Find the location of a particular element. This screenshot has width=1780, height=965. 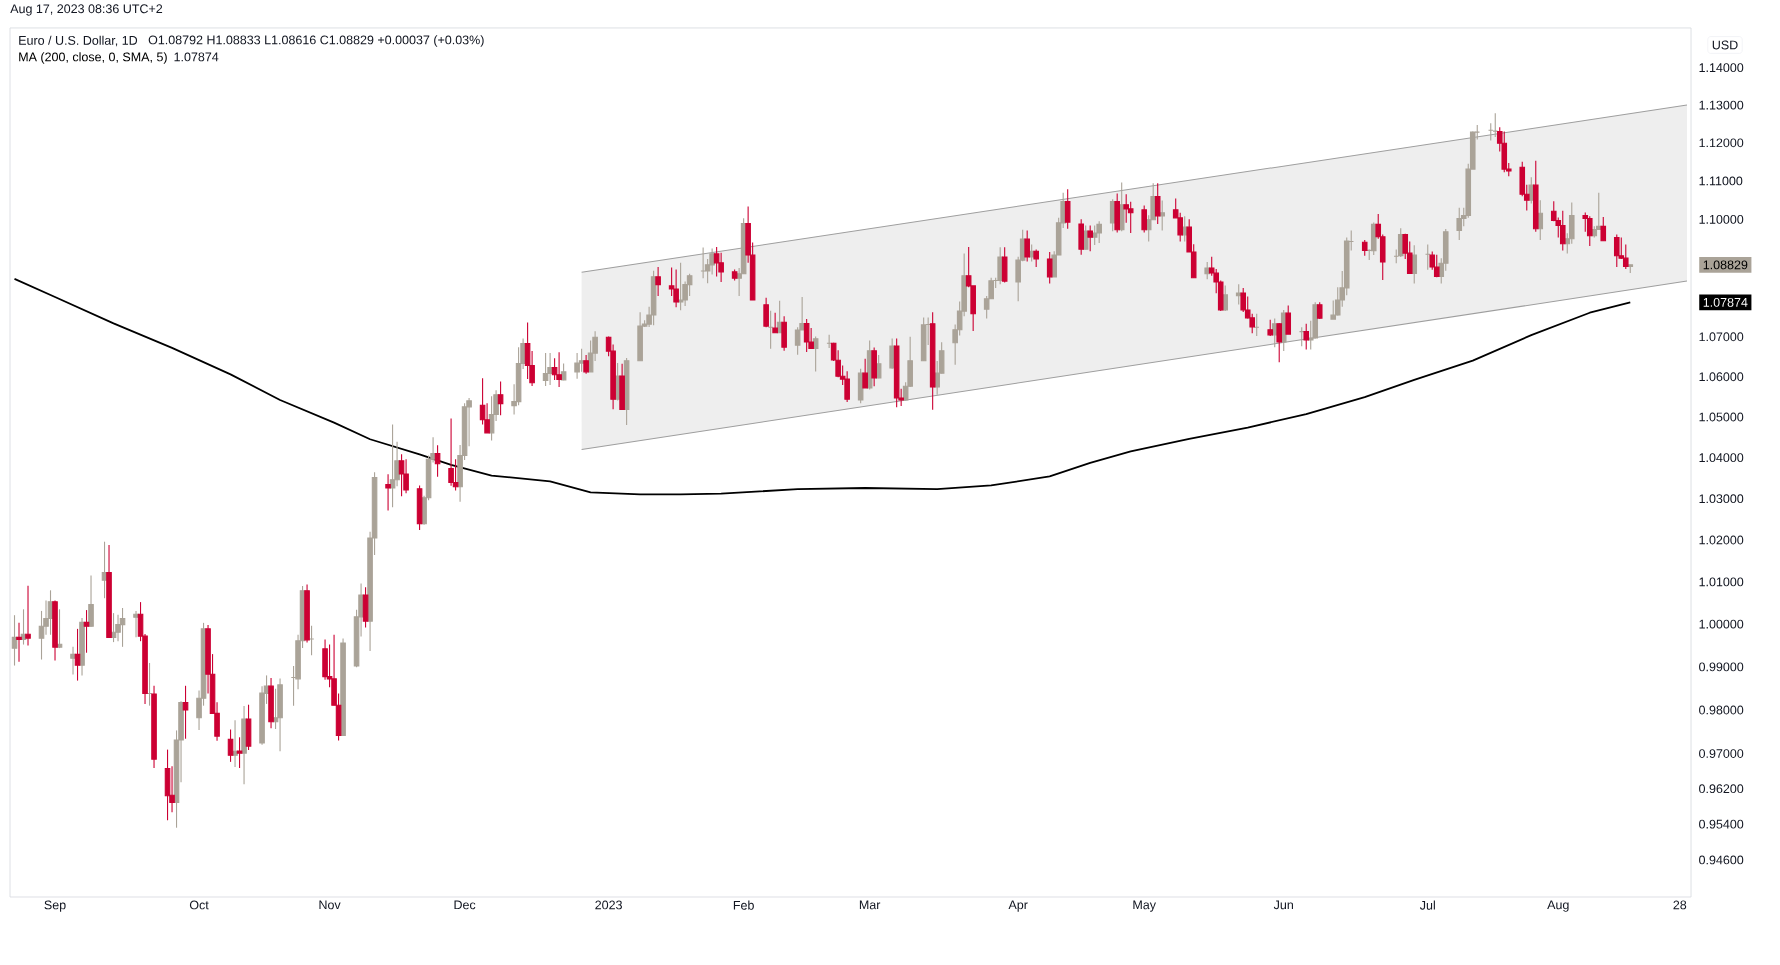

y-tick-label: 1.03000 is located at coordinates (1721, 499).